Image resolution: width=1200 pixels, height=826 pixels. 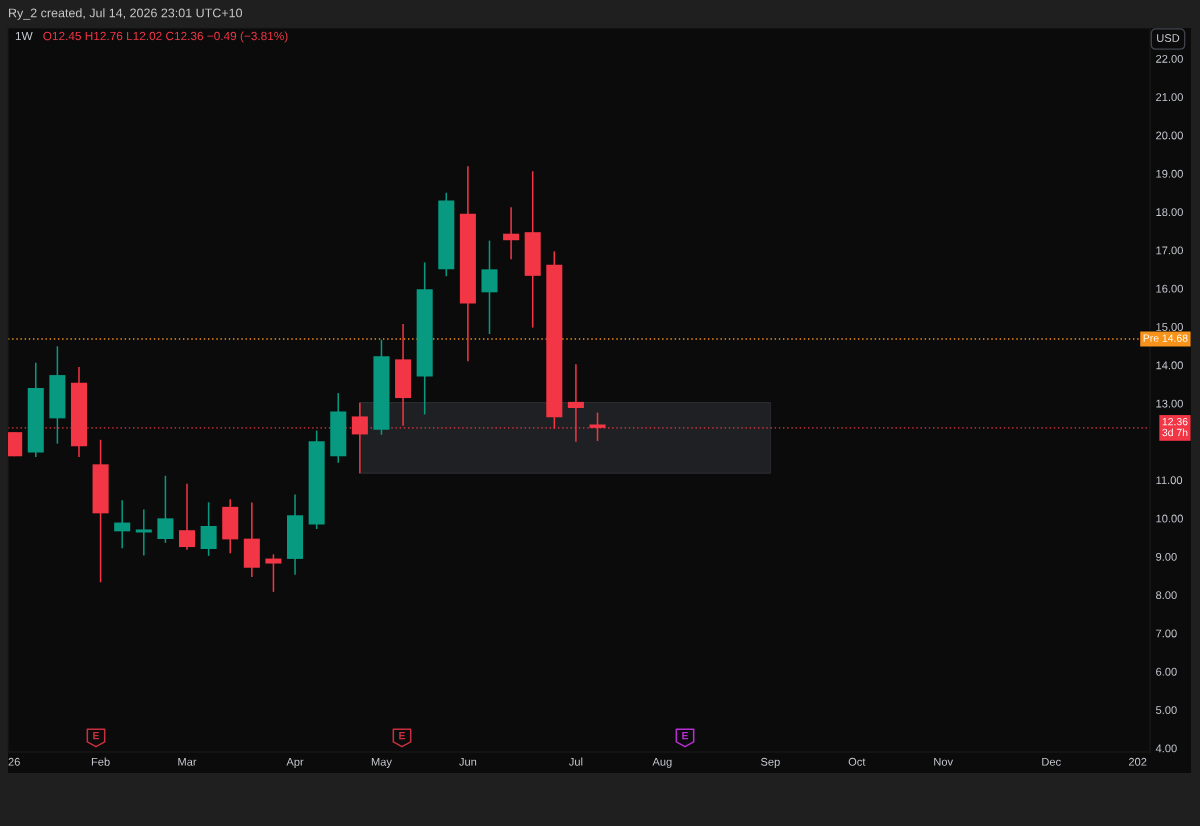 What do you see at coordinates (1169, 135) in the screenshot?
I see `y-tick-label: 20.00` at bounding box center [1169, 135].